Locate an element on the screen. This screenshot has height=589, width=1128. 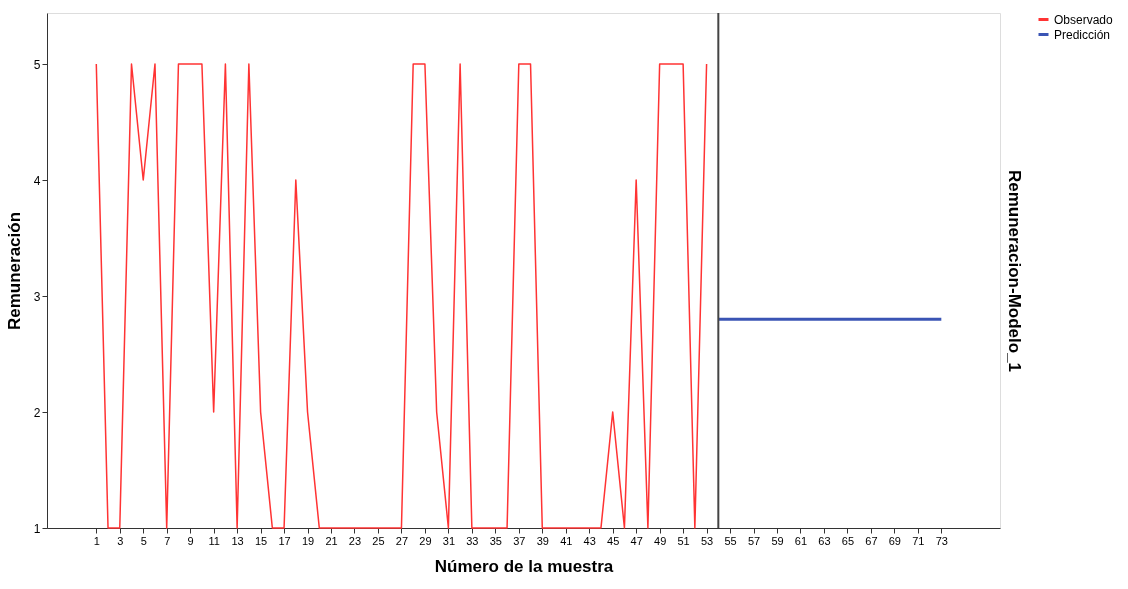
x-tick-label: 69 is located at coordinates (894, 540).